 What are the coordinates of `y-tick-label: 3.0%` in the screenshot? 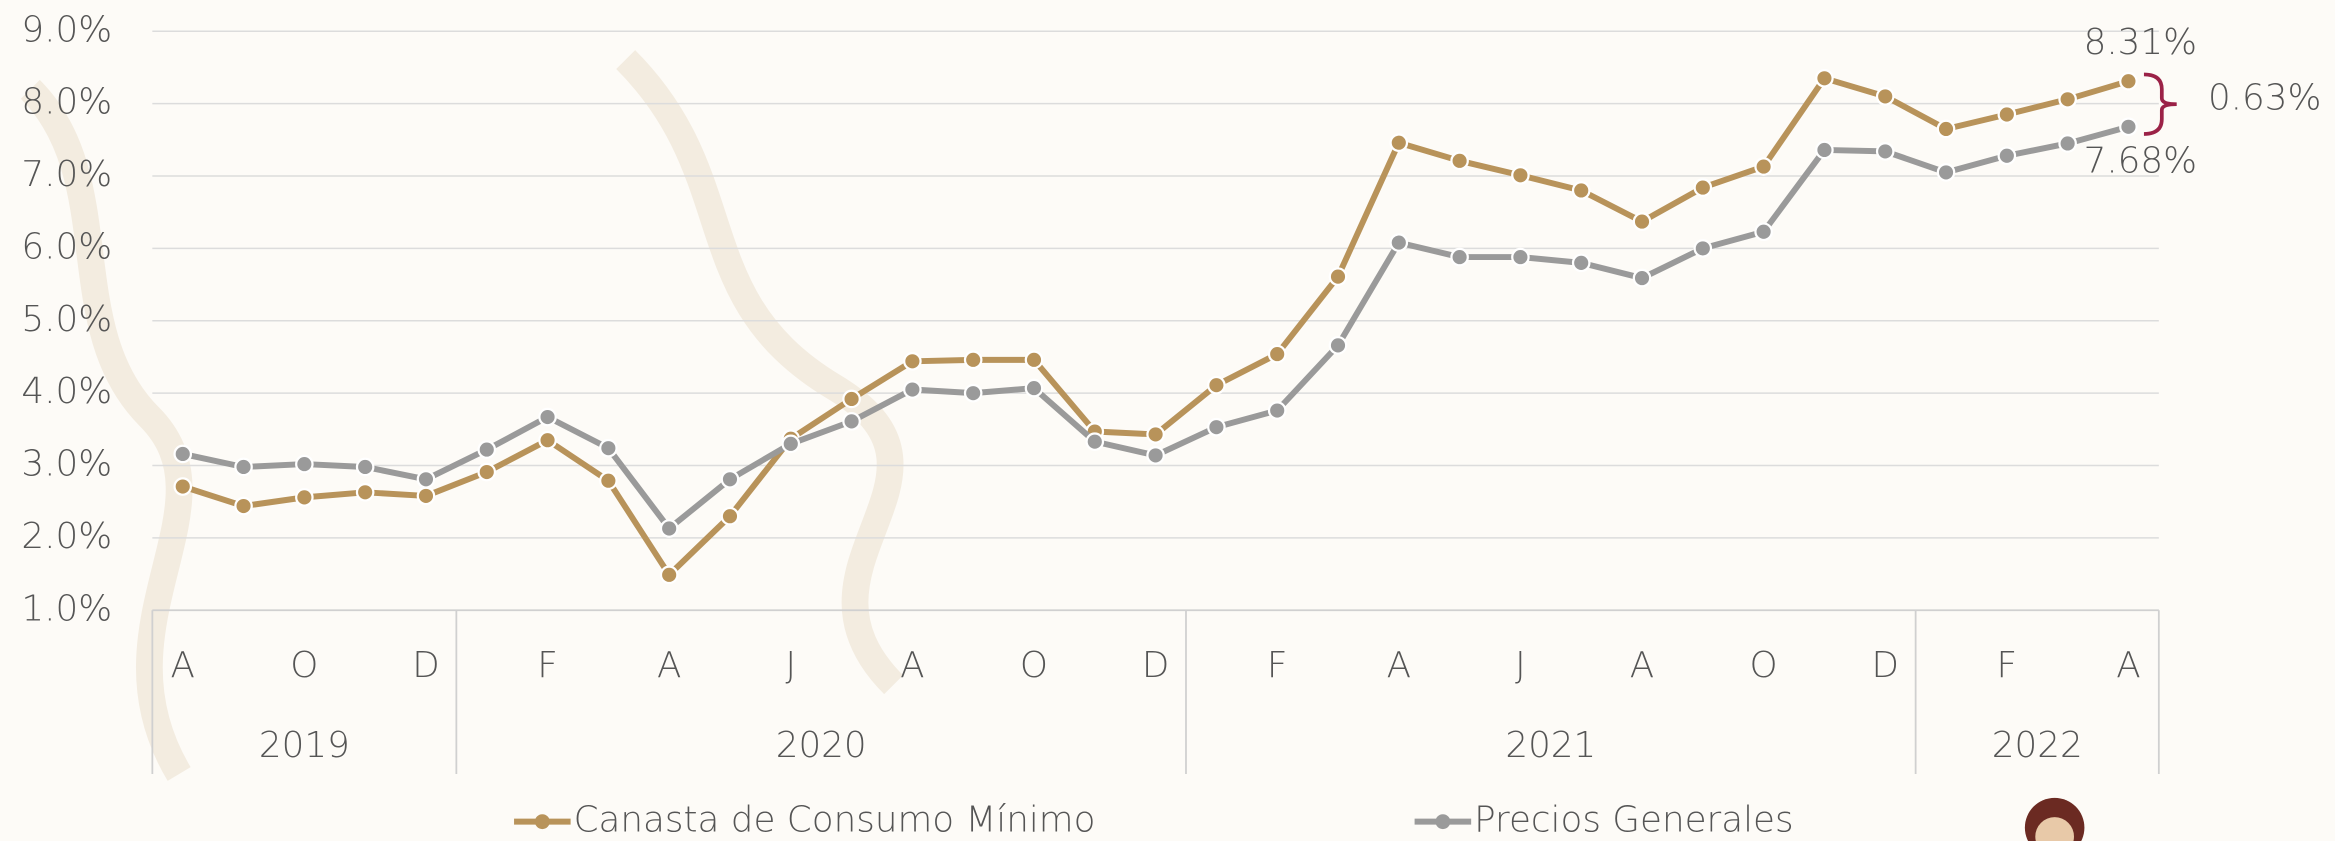 It's located at (66, 464).